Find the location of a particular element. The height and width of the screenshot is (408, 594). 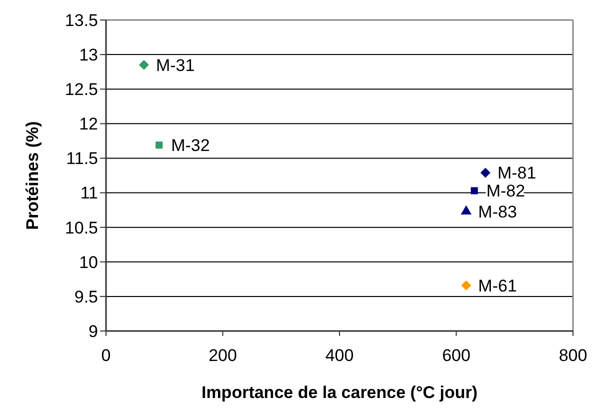

series-label: M-83 is located at coordinates (497, 212).